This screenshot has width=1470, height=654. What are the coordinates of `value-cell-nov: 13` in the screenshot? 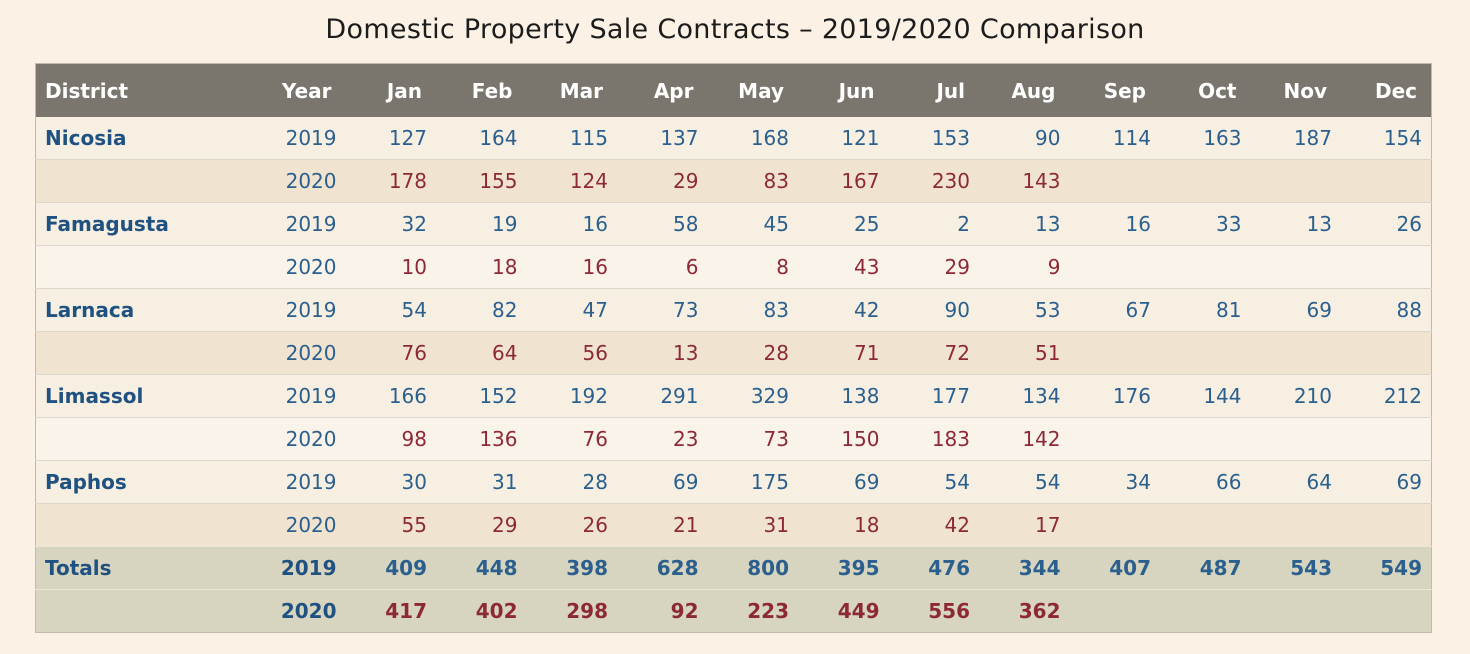 It's located at (1319, 224).